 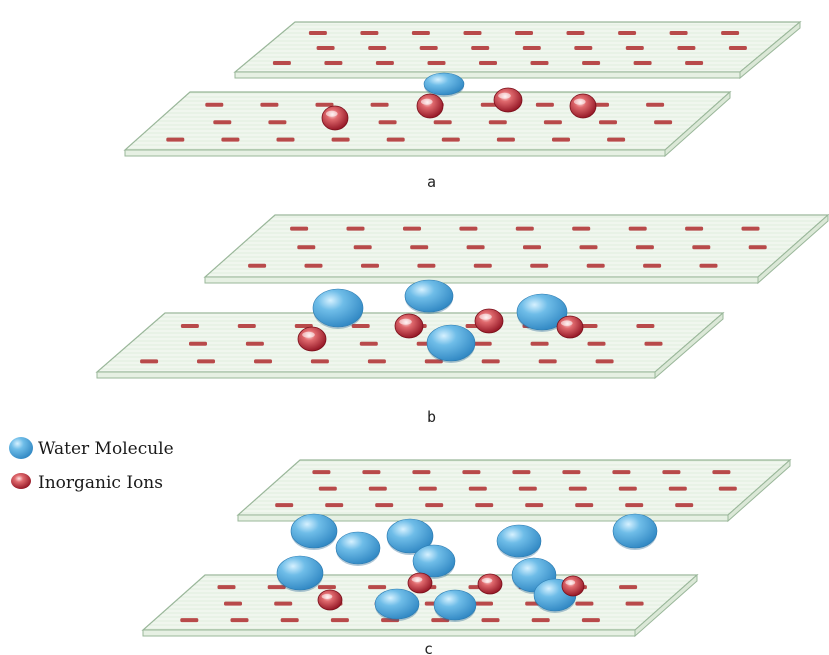 I want to click on sheet-a-top-front-edge, so click(x=487, y=75).